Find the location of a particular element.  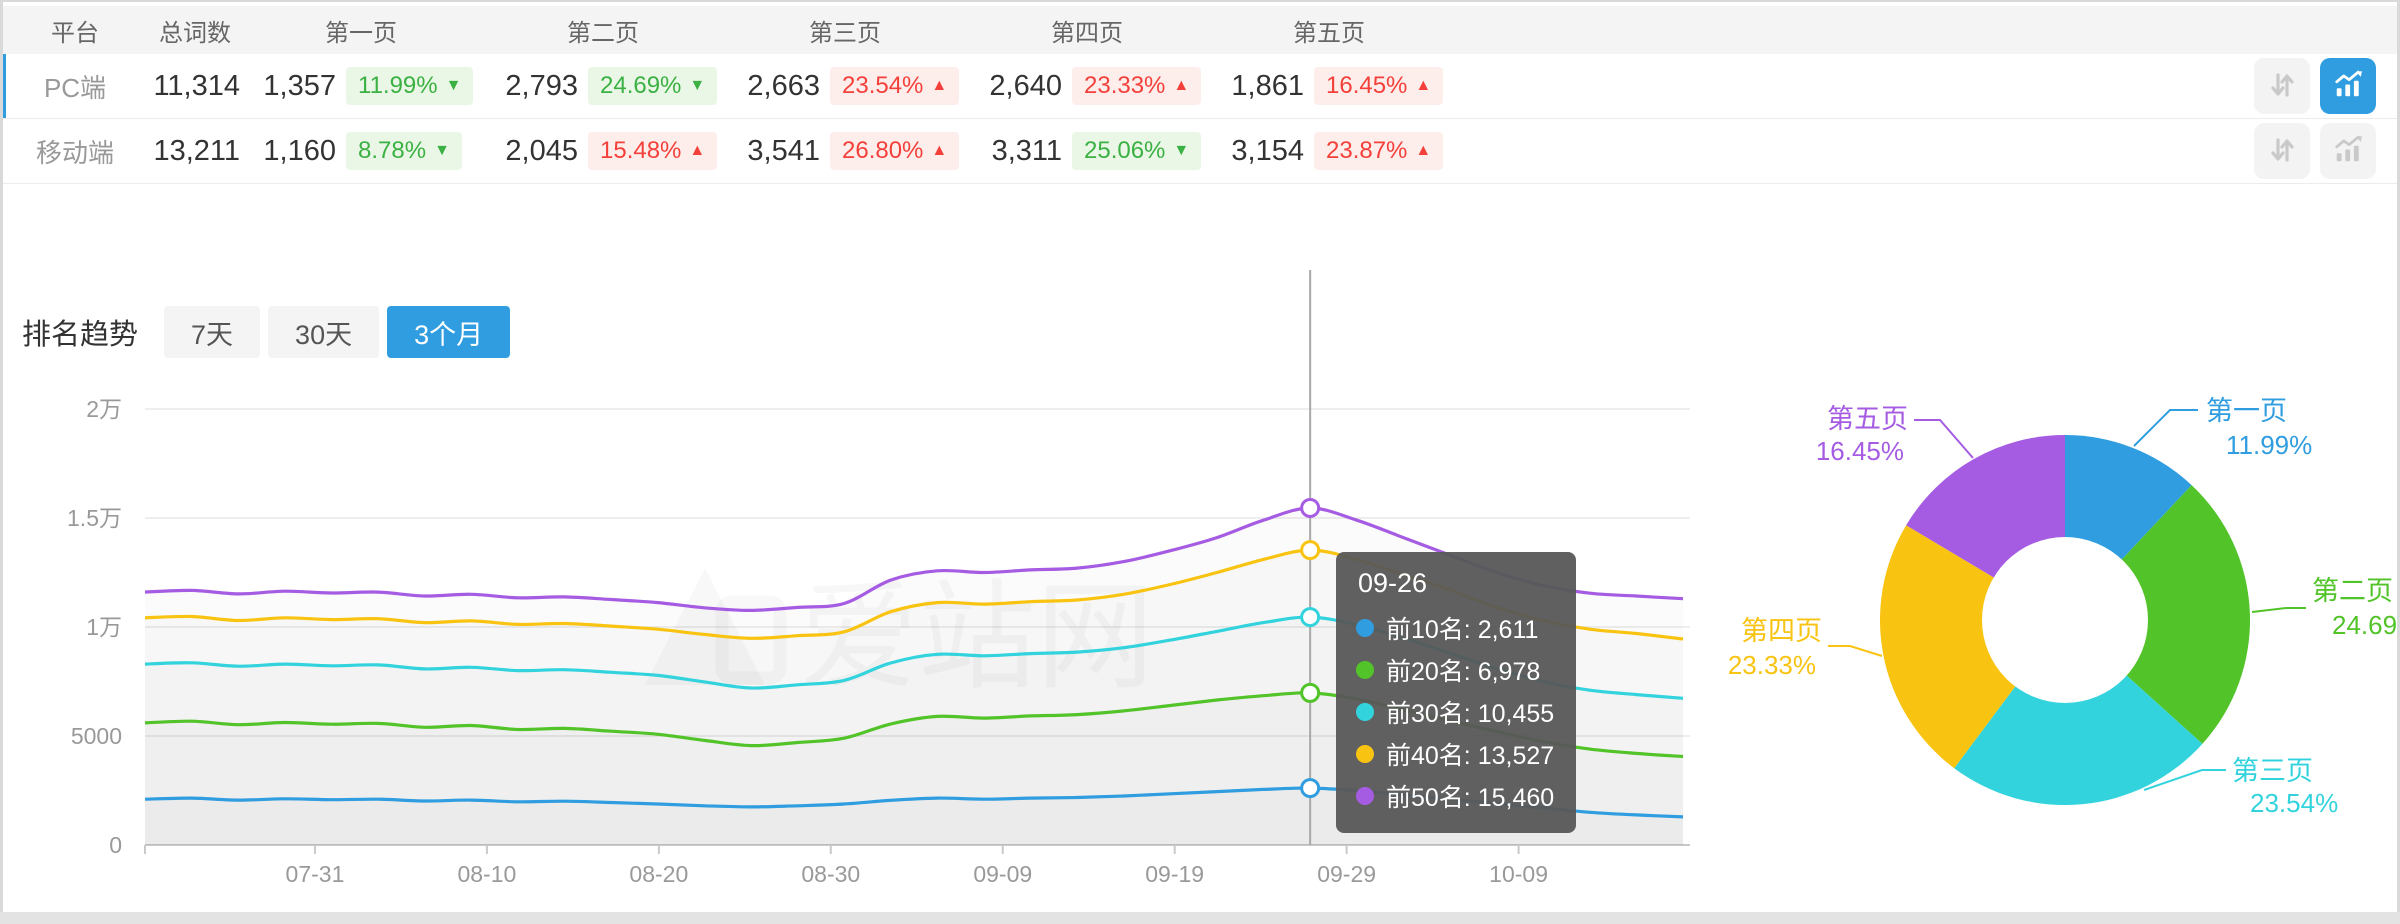

frame-border-right is located at coordinates (2398, 462).